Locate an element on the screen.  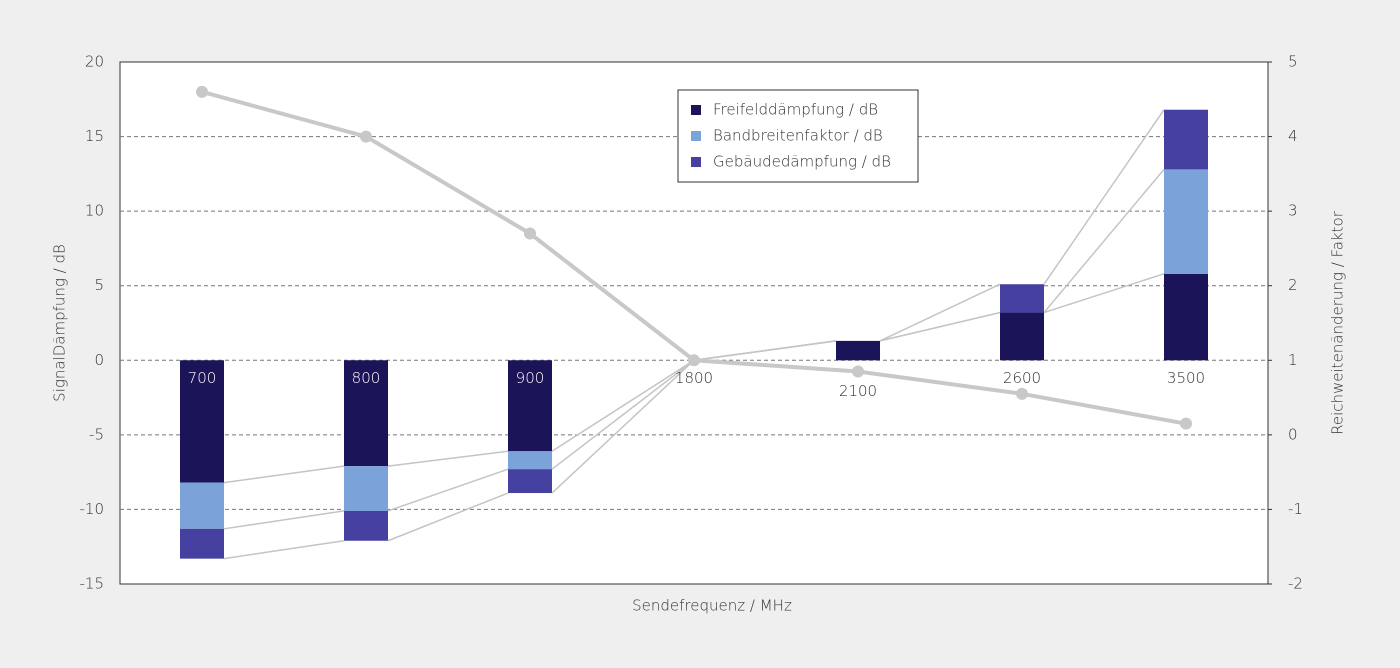
y2-tick-label: 1 is located at coordinates (1293, 360).